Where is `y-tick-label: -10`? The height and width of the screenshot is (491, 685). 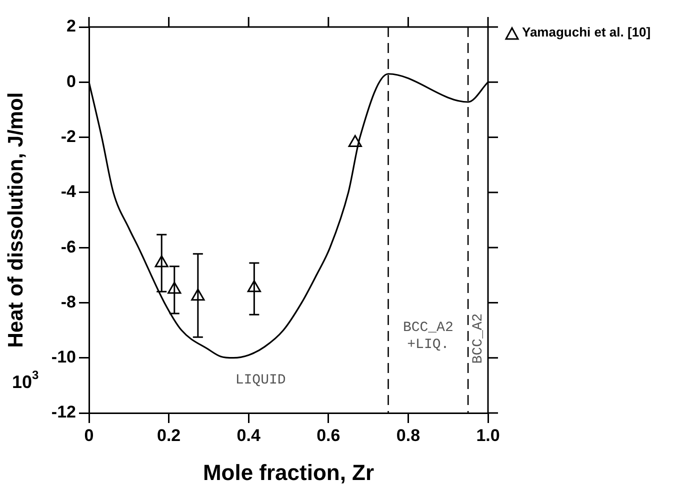 y-tick-label: -10 is located at coordinates (63, 357).